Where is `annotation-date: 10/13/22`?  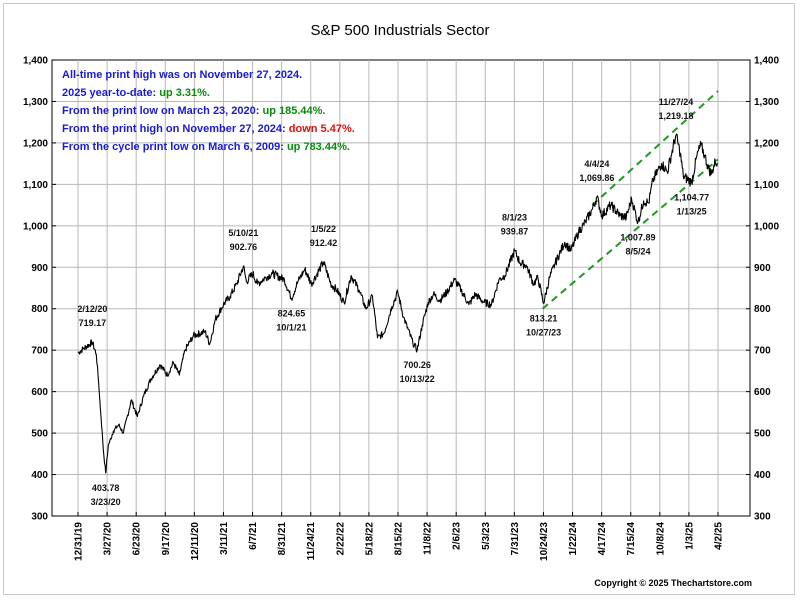 annotation-date: 10/13/22 is located at coordinates (417, 379).